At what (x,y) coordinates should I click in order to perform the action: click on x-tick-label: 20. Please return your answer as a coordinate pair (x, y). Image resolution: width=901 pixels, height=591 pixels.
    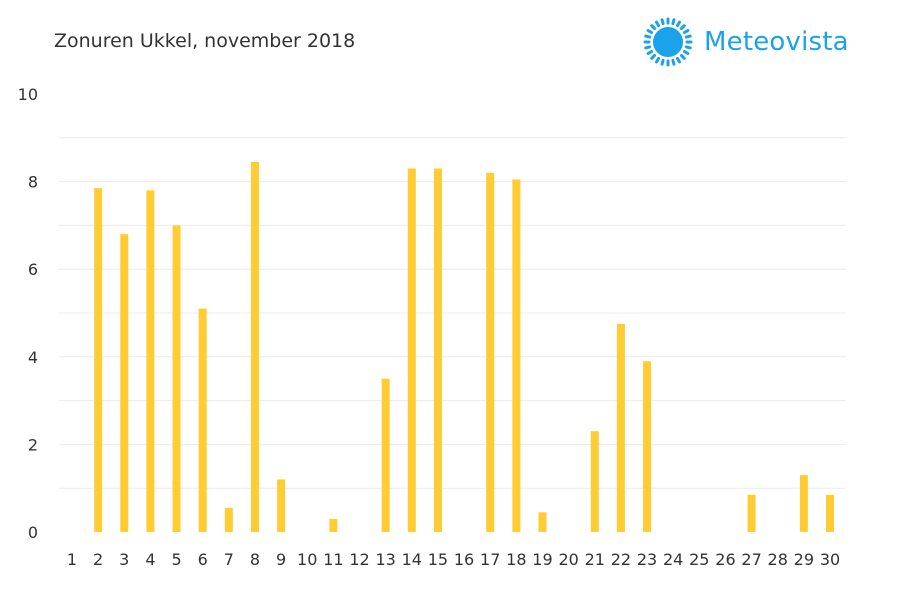
    Looking at the image, I should click on (568, 559).